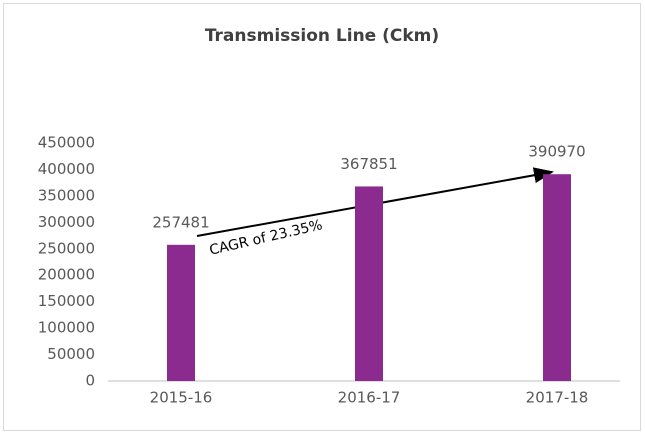 The height and width of the screenshot is (435, 645). What do you see at coordinates (71, 354) in the screenshot?
I see `y-tick-label: 50000` at bounding box center [71, 354].